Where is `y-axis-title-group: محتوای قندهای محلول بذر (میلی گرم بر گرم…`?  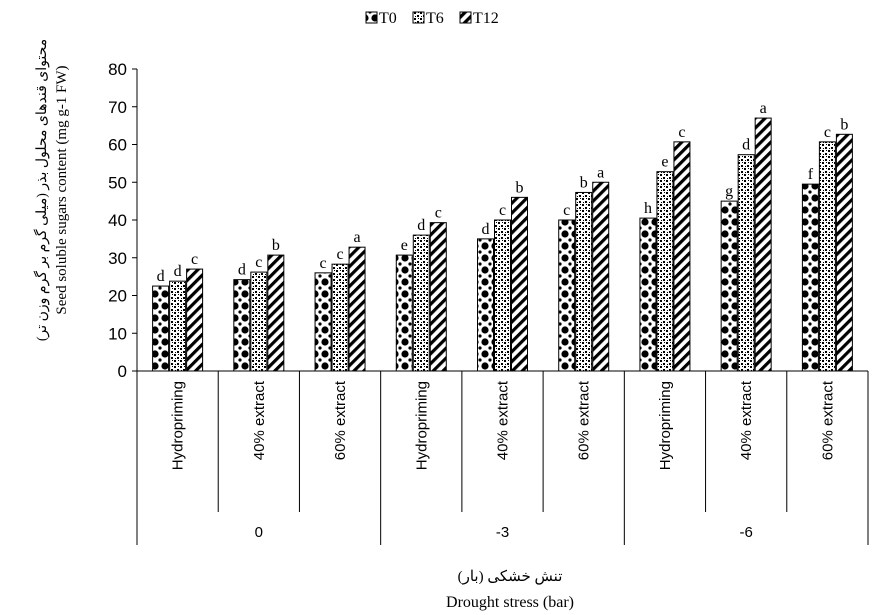 y-axis-title-group: محتوای قندهای محلول بذر (میلی گرم بر گرم… is located at coordinates (51, 190).